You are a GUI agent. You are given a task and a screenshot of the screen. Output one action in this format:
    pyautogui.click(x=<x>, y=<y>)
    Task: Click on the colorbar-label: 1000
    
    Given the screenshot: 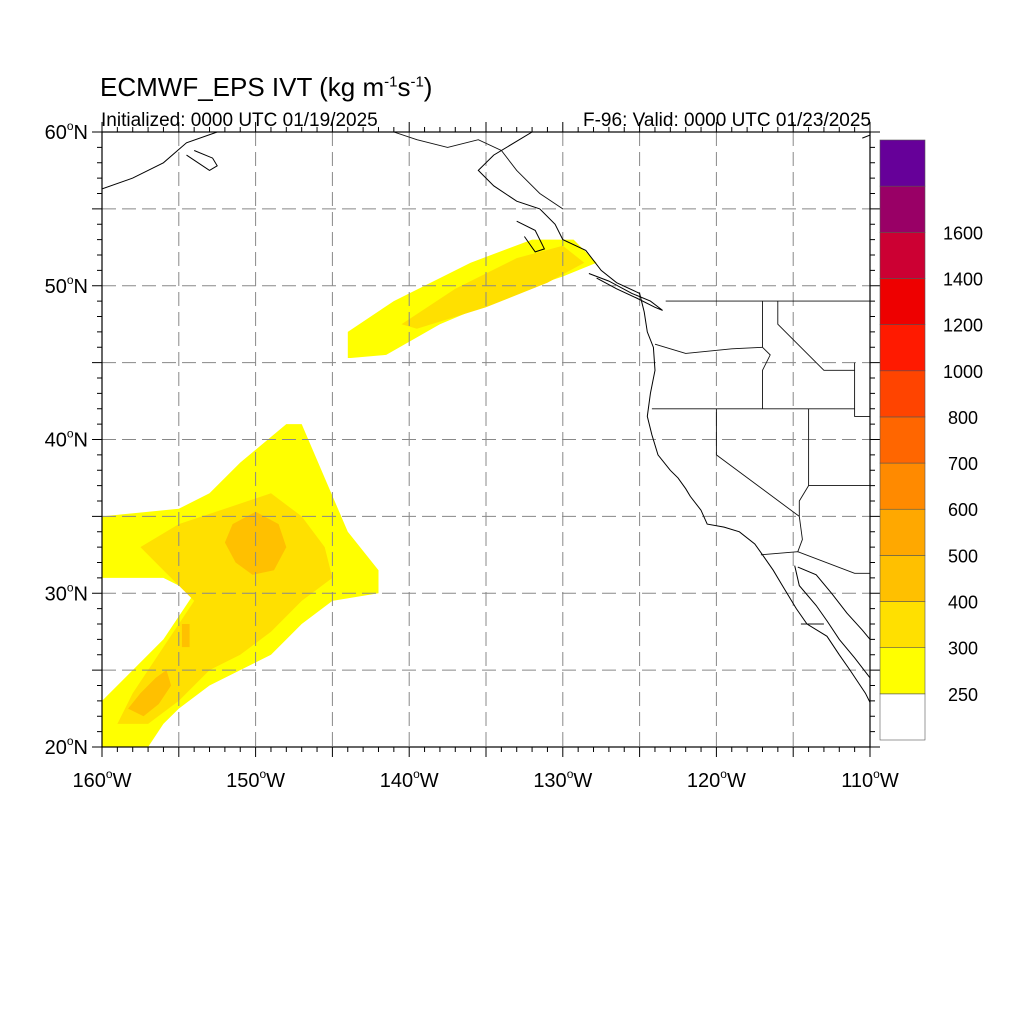 What is the action you would take?
    pyautogui.click(x=963, y=372)
    